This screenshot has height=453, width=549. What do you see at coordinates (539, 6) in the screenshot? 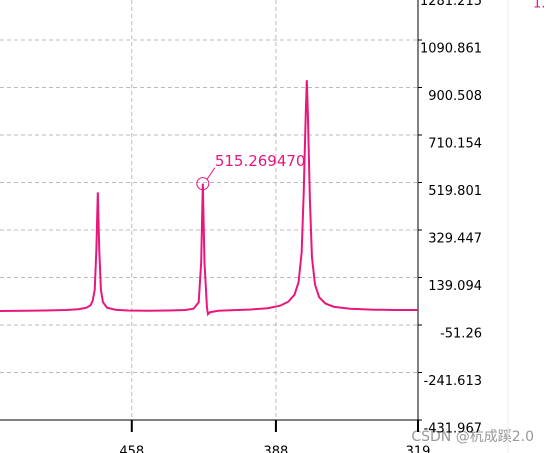
I see `corner-text: 1.` at bounding box center [539, 6].